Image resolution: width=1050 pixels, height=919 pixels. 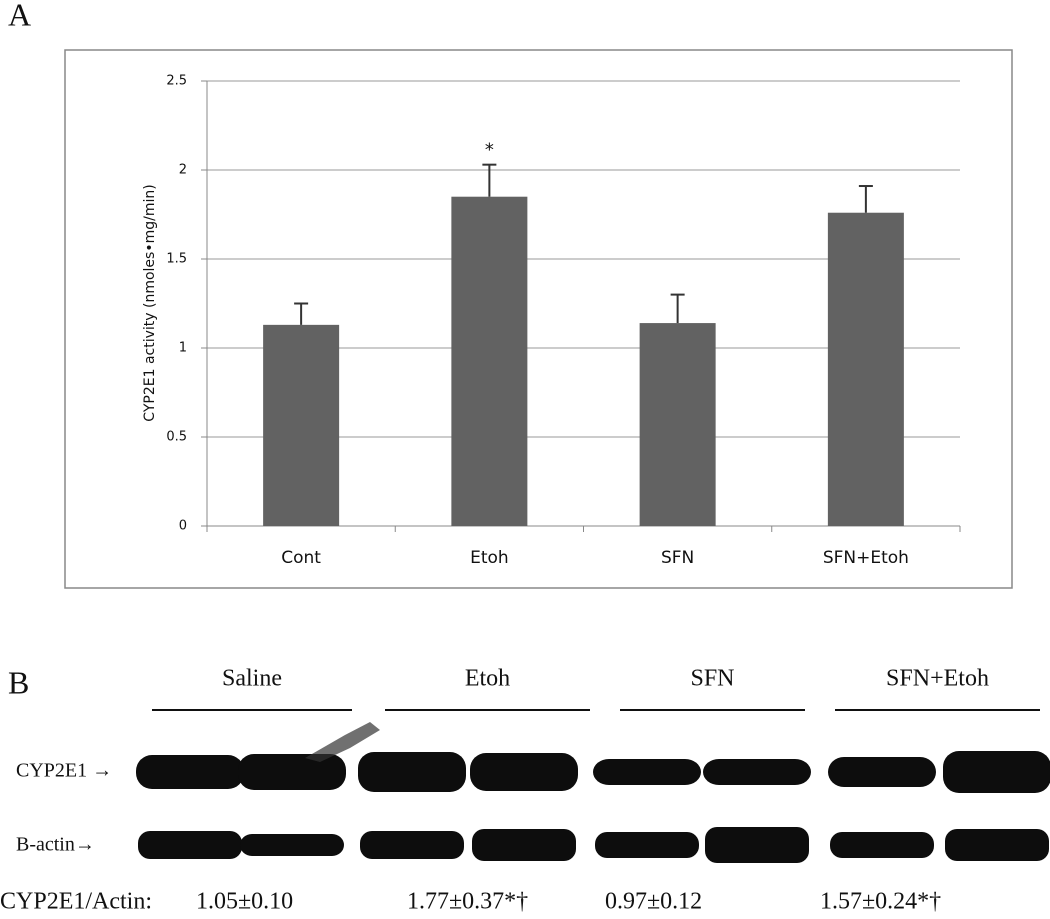 What do you see at coordinates (489, 150) in the screenshot?
I see `annotation: *` at bounding box center [489, 150].